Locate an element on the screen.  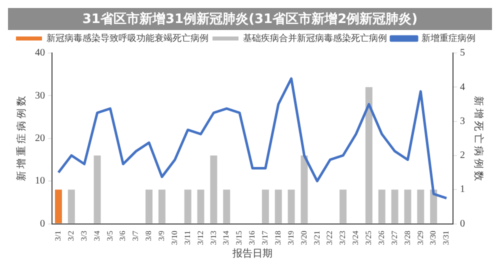
x-tick-label: 3/7 is located at coordinates (135, 236).